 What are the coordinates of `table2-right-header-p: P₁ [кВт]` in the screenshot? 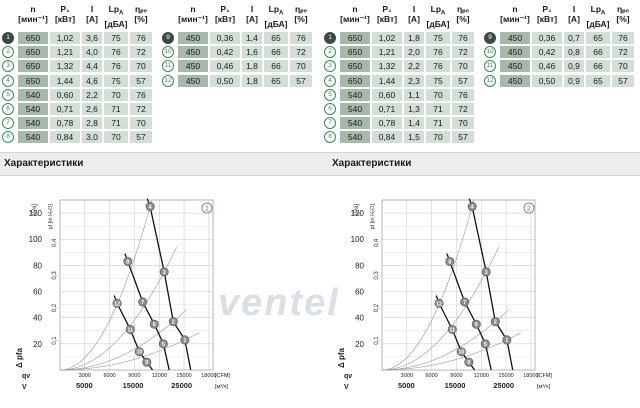 It's located at (547, 14).